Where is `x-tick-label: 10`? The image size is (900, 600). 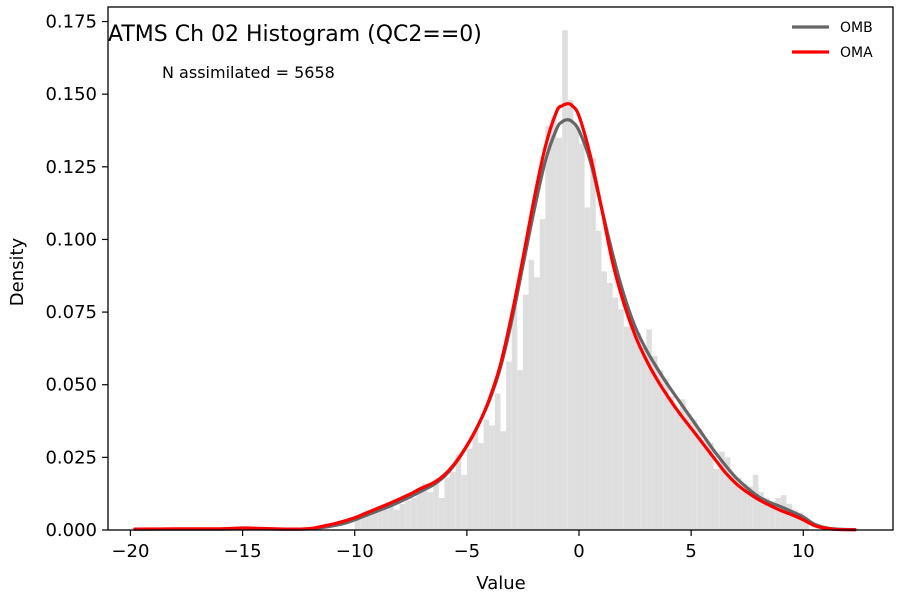 x-tick-label: 10 is located at coordinates (803, 551).